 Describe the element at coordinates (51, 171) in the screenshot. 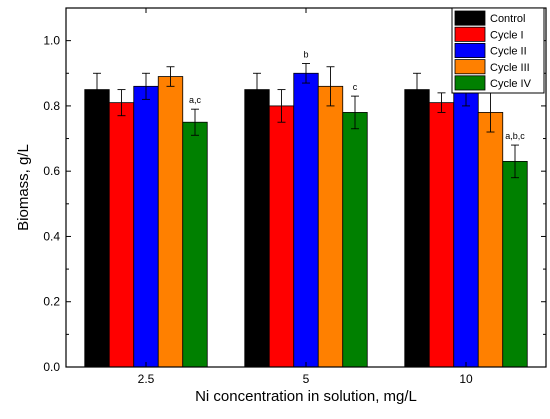

I see `y-tick-label: 0.6` at that location.